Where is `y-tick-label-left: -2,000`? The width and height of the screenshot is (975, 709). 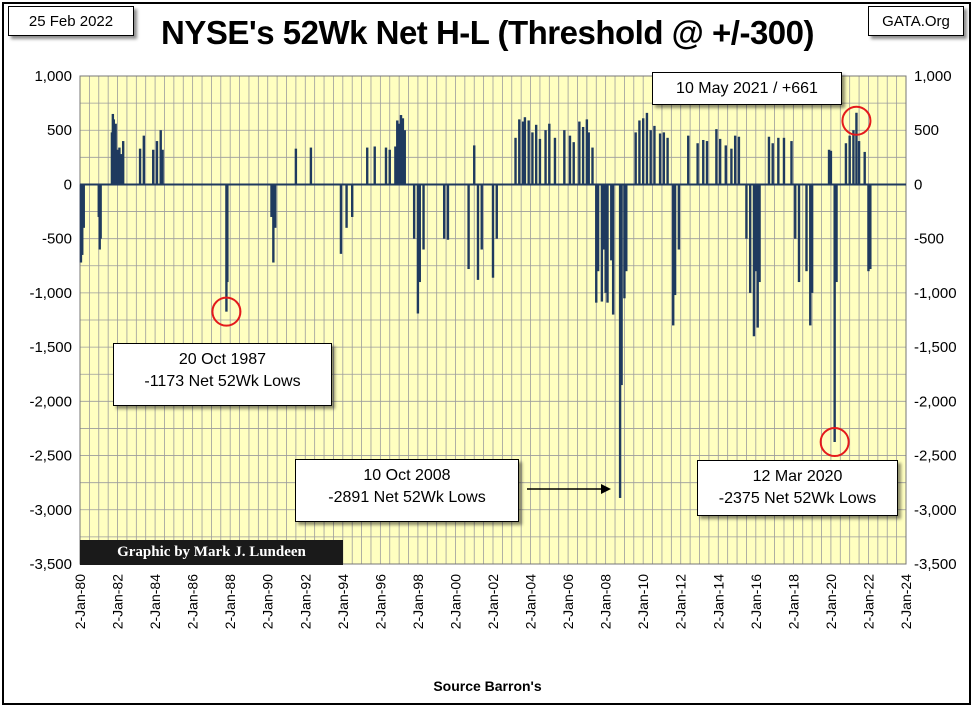 y-tick-label-left: -2,000 is located at coordinates (50, 401).